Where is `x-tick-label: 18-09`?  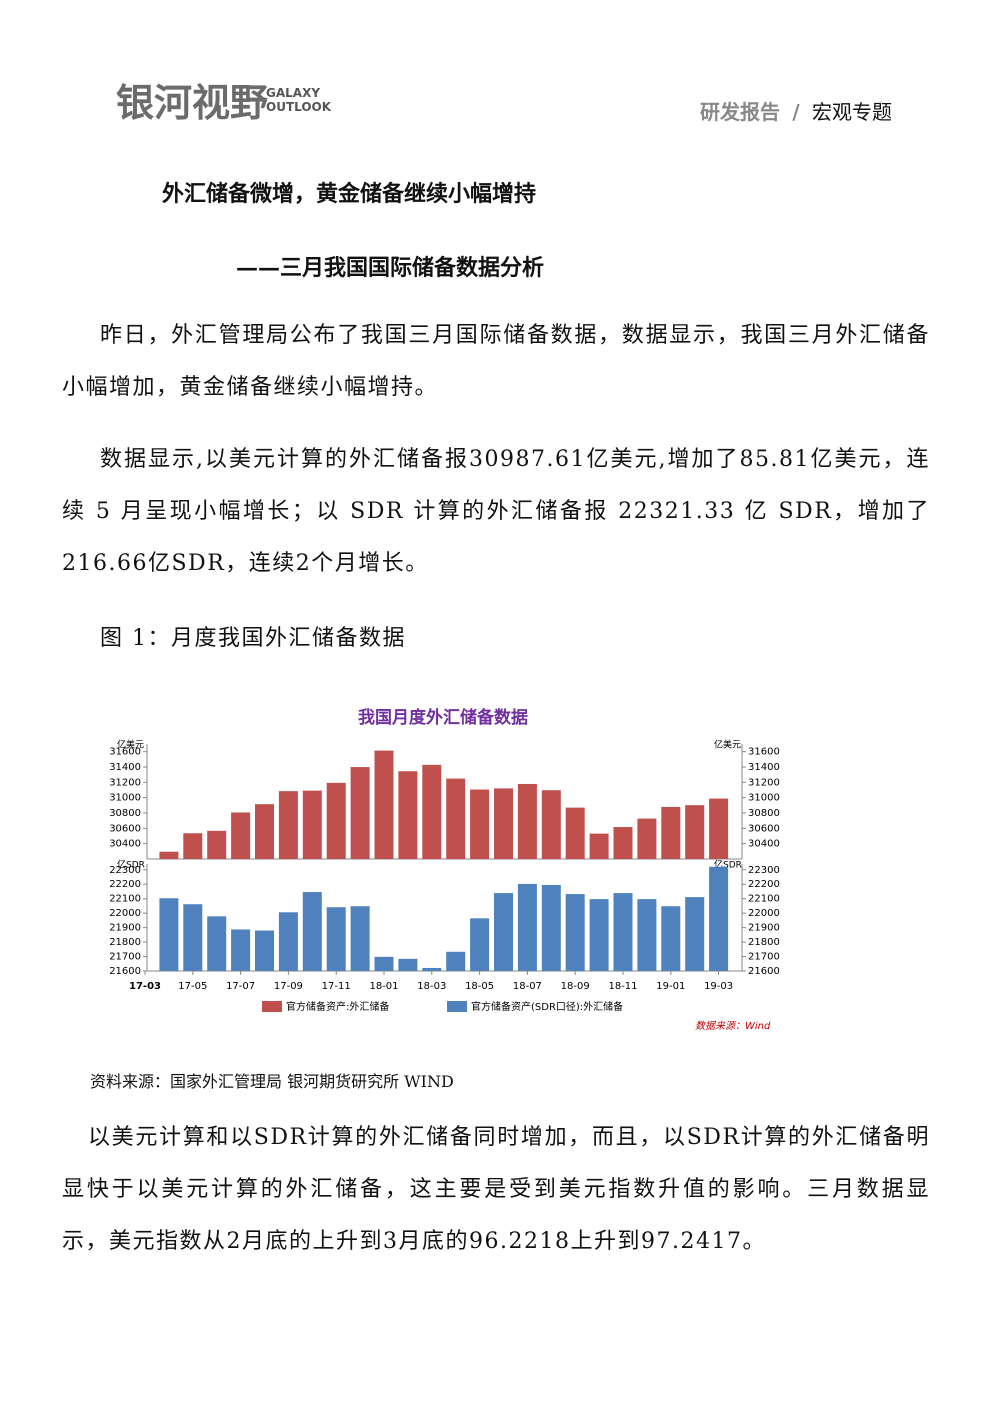
x-tick-label: 18-09 is located at coordinates (575, 986).